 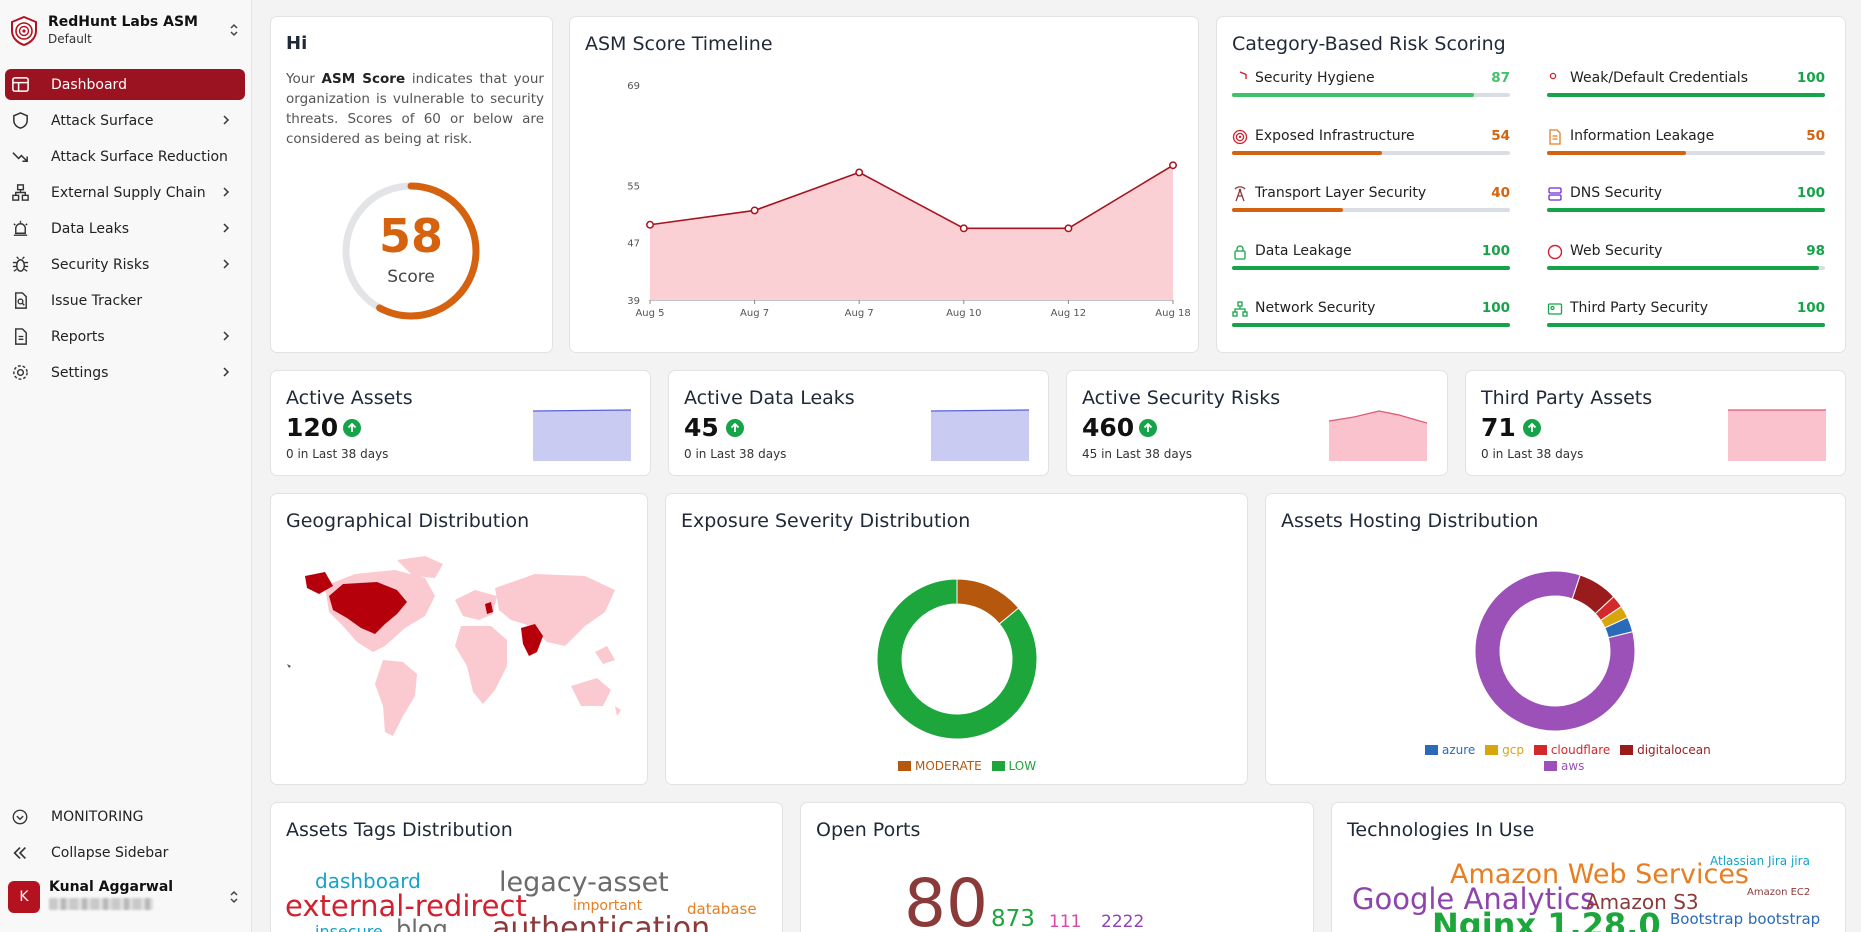 I want to click on risk-category-information-leakage: Information Leakage 50, so click(x=1686, y=147).